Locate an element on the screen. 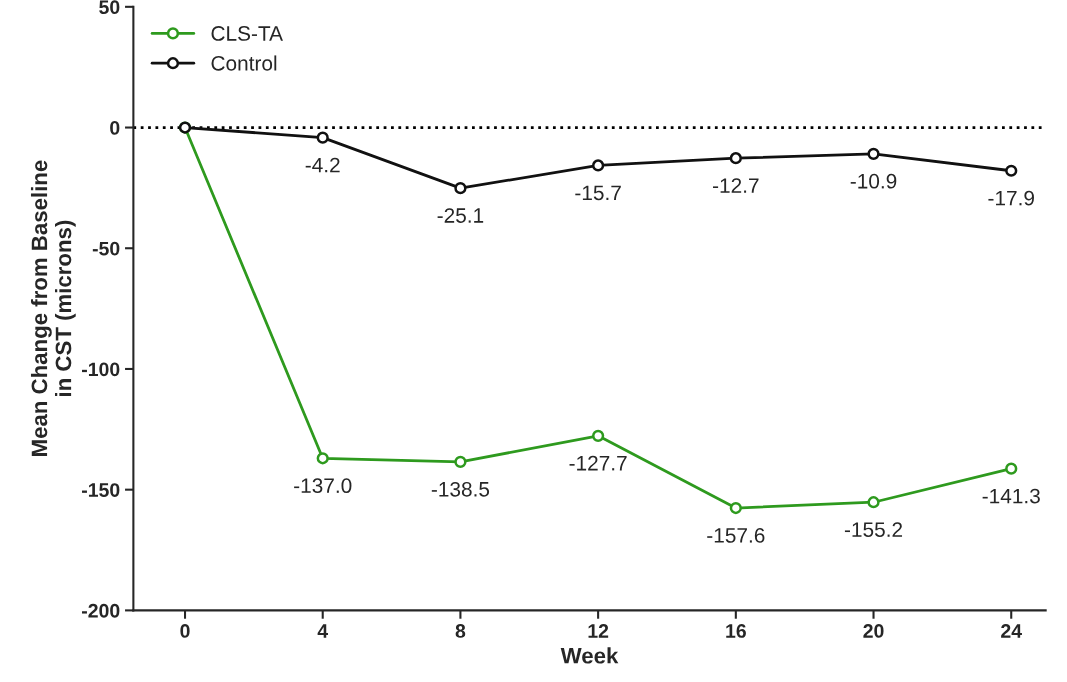 The image size is (1067, 682). y-axis-title: Mean Change from Baseline in CST (microns) is located at coordinates (53, 308).